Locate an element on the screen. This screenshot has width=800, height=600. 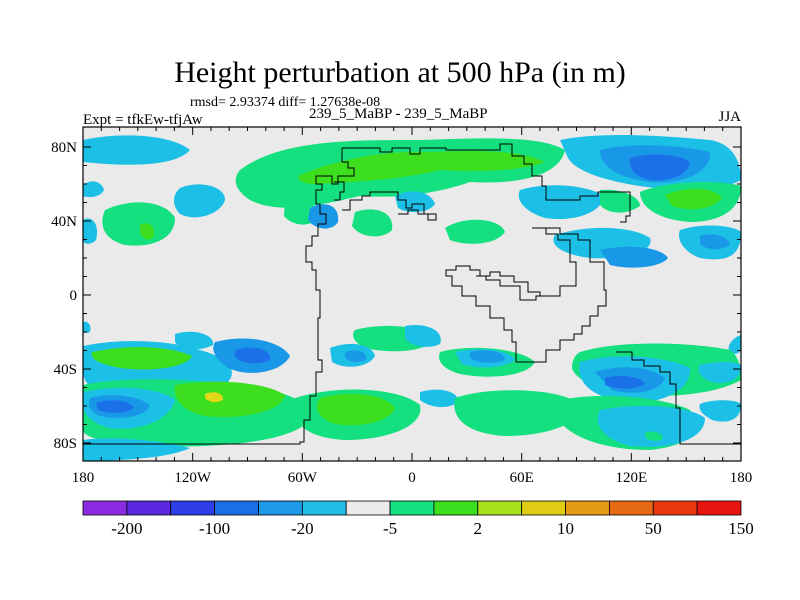
colorbar-label: -100 is located at coordinates (214, 528).